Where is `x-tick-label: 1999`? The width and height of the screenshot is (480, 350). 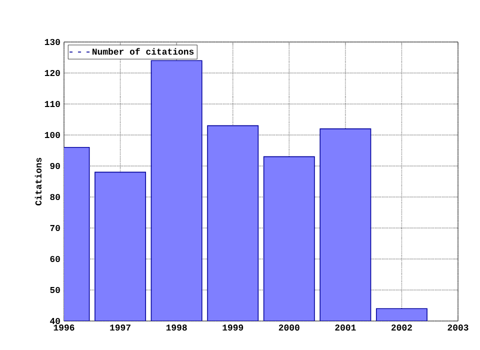 x-tick-label: 1999 is located at coordinates (233, 327).